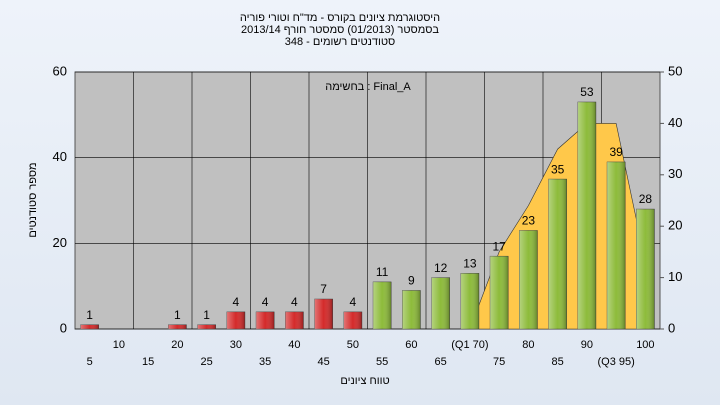 This screenshot has width=720, height=405. Describe the element at coordinates (368, 87) in the screenshot. I see `annotation: בחשימה : Final_A` at that location.